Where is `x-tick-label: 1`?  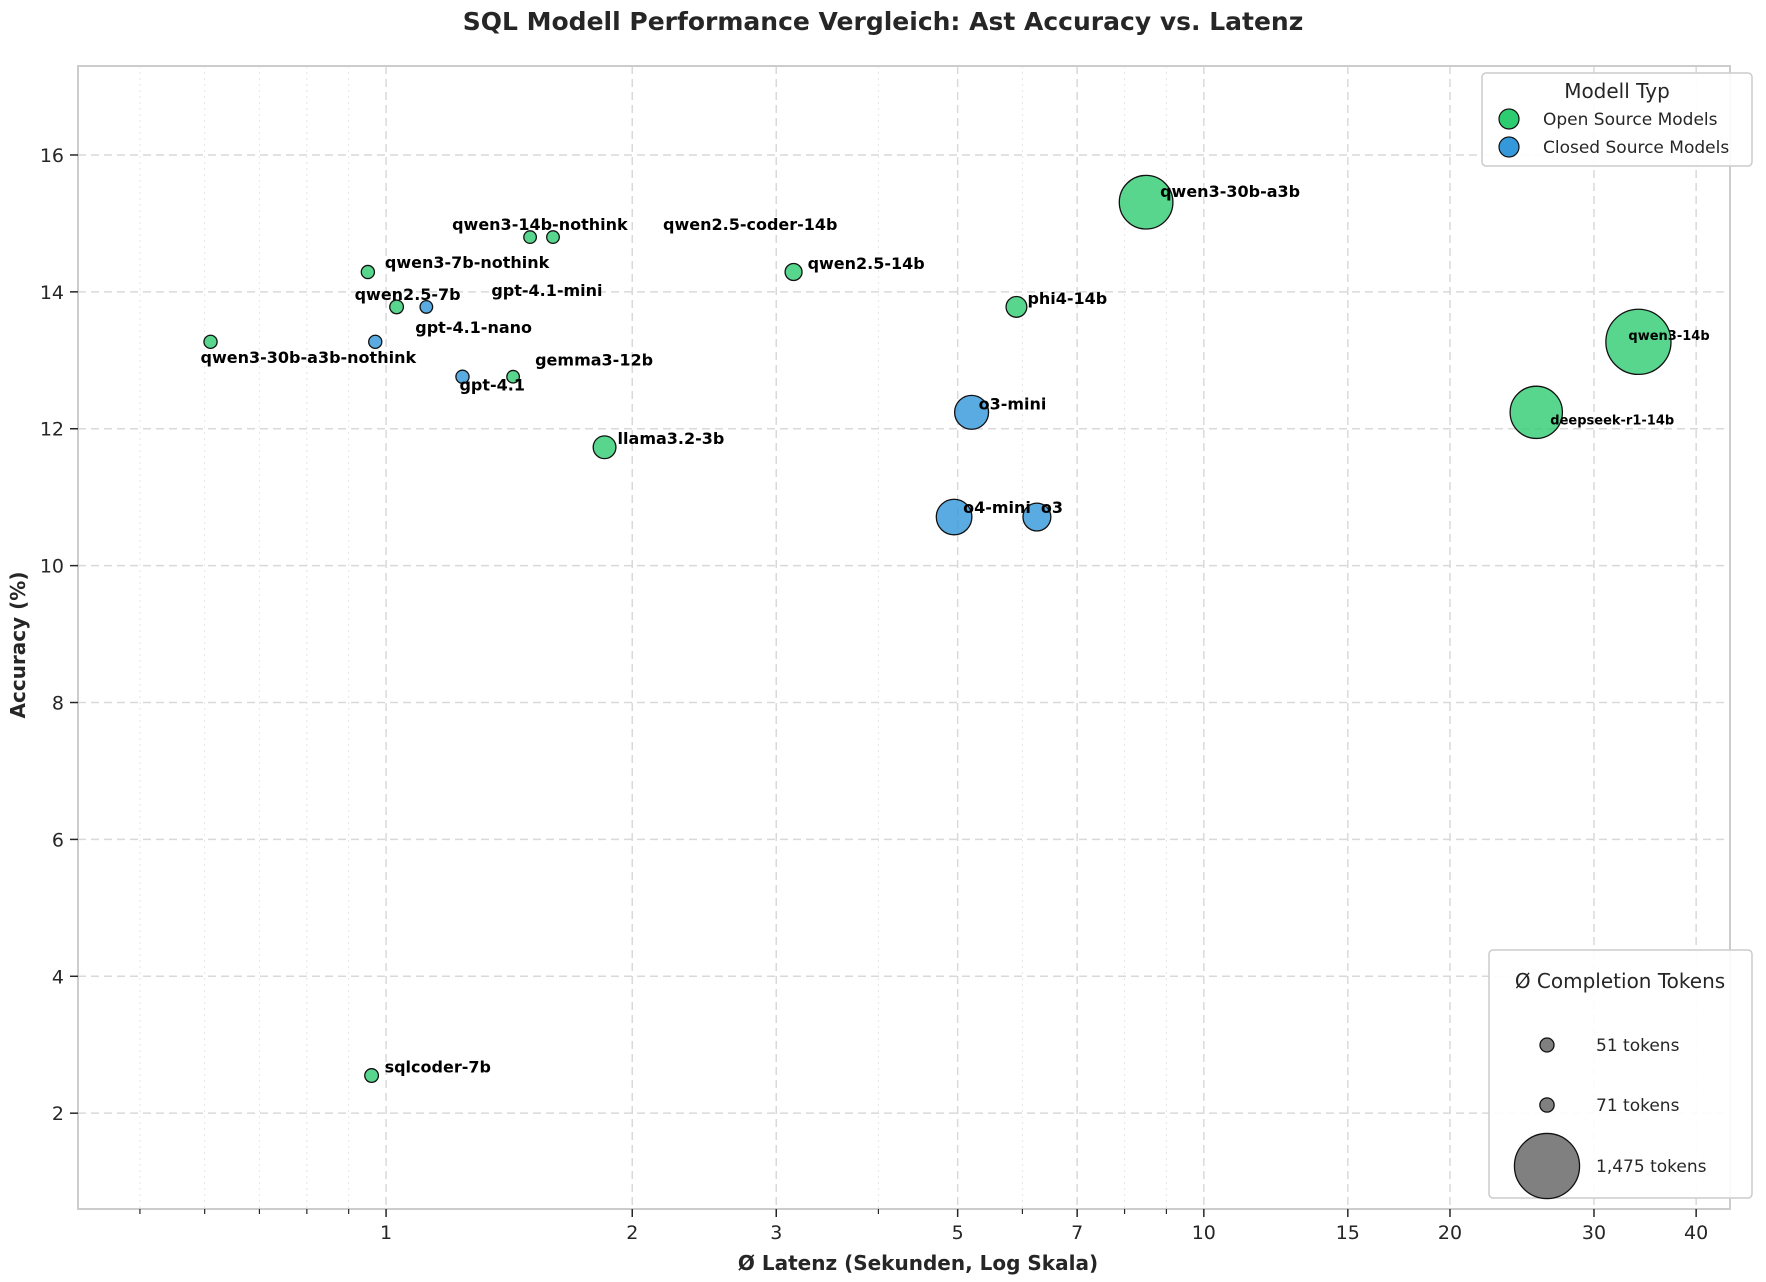 x-tick-label: 1 is located at coordinates (386, 1233).